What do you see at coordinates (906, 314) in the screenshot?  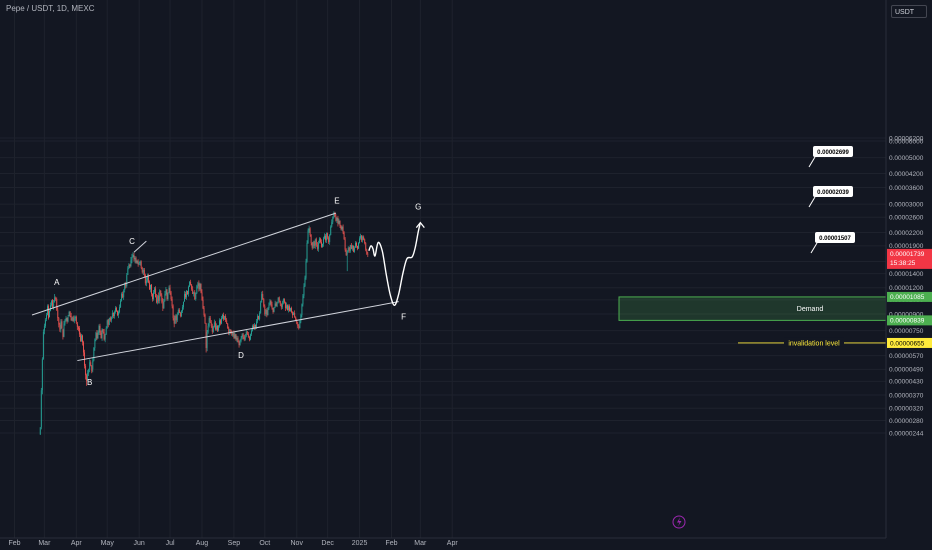 I see `y-tick-label: 0.00000900` at bounding box center [906, 314].